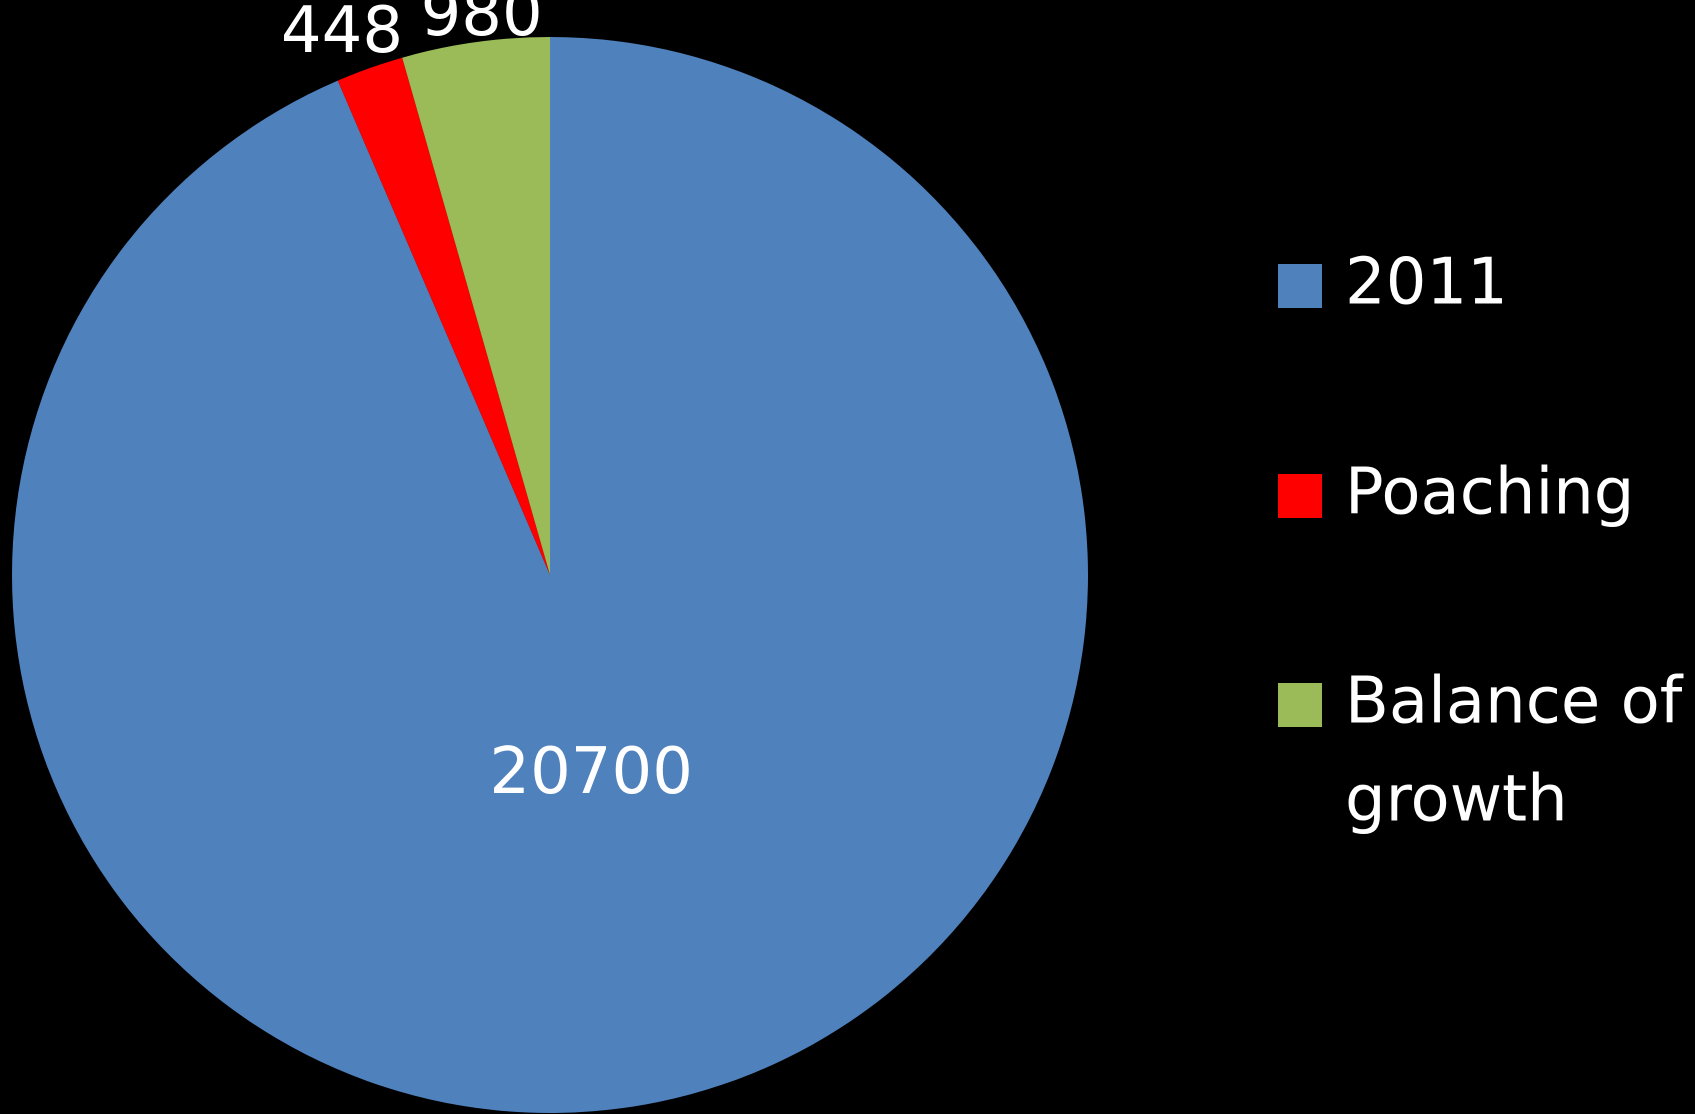  Describe the element at coordinates (476, 306) in the screenshot. I see `pie-slice-balance-of-growth` at that location.